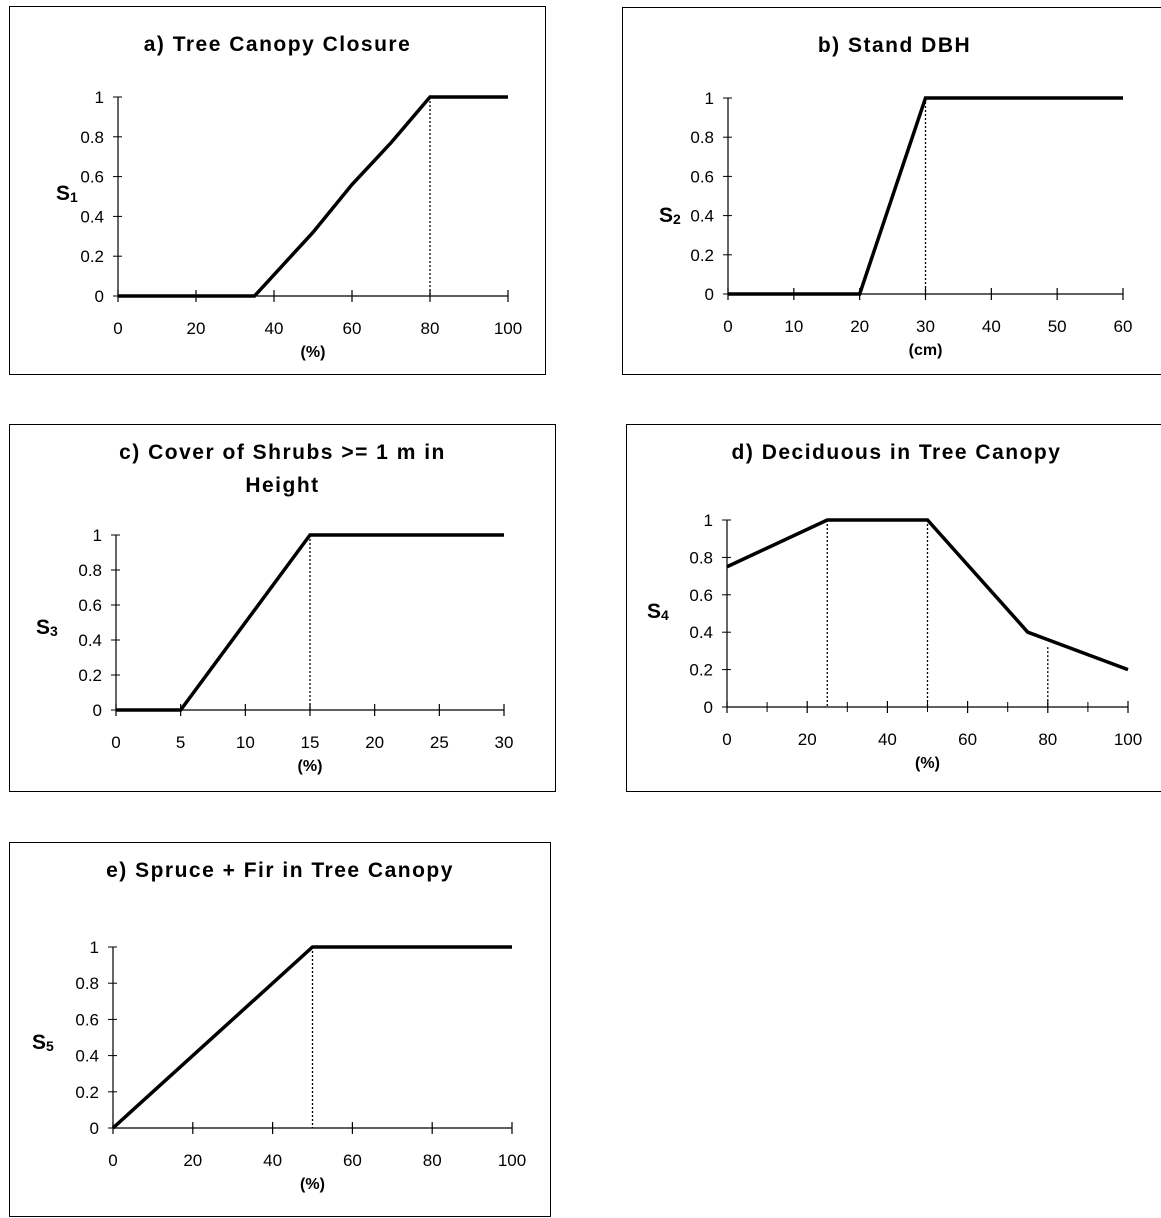  I want to click on x-axis-label: (cm), so click(926, 350).